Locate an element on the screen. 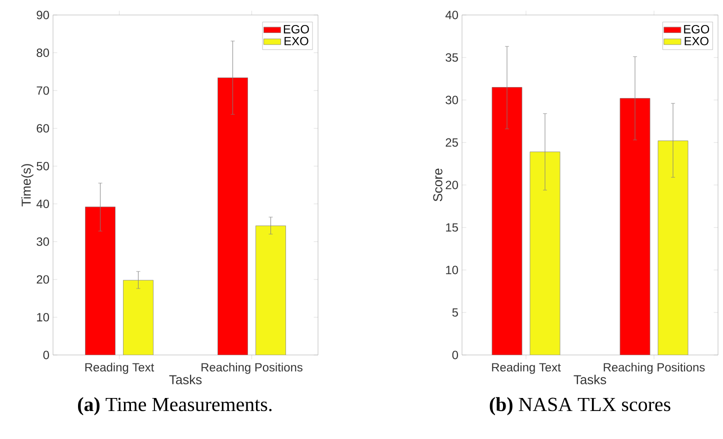  y-tick-label: 5 is located at coordinates (455, 312).